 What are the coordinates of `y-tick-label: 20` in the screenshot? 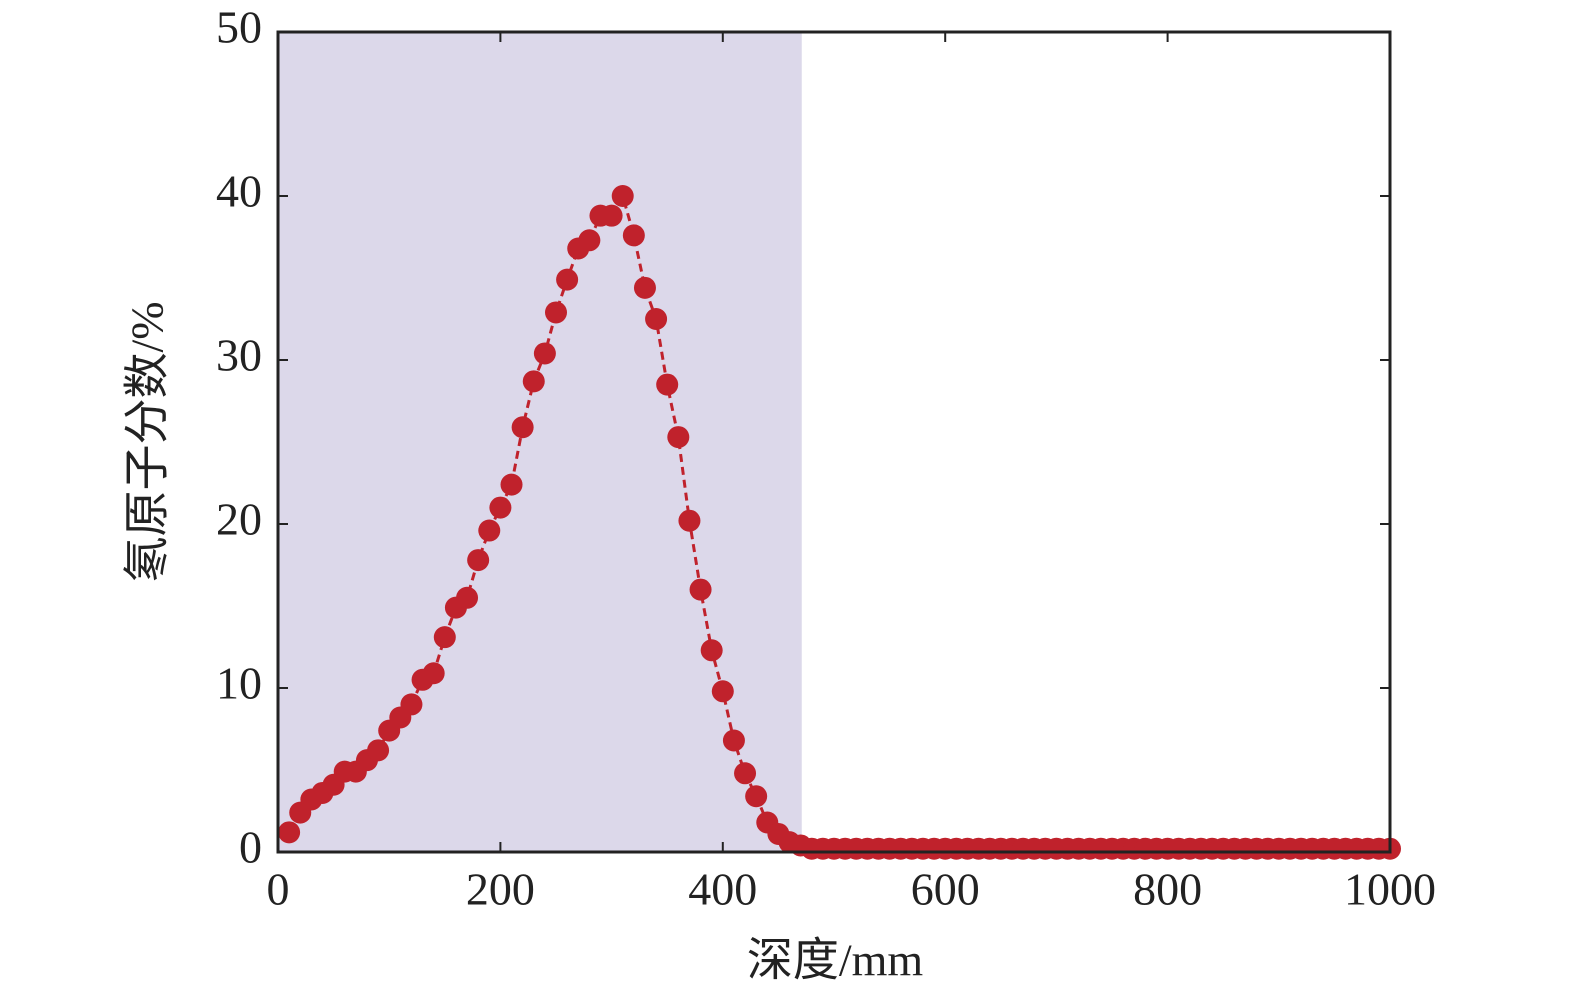 It's located at (239, 519).